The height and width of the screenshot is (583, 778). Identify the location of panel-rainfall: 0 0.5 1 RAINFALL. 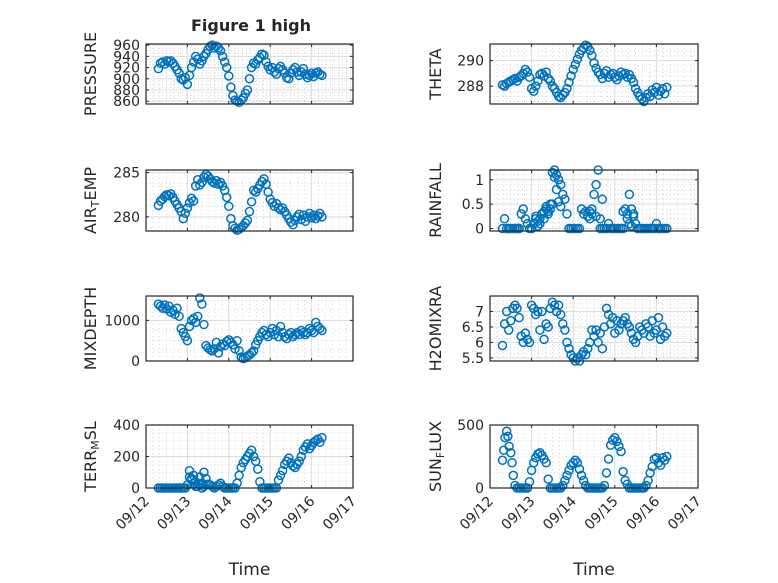
(562, 200).